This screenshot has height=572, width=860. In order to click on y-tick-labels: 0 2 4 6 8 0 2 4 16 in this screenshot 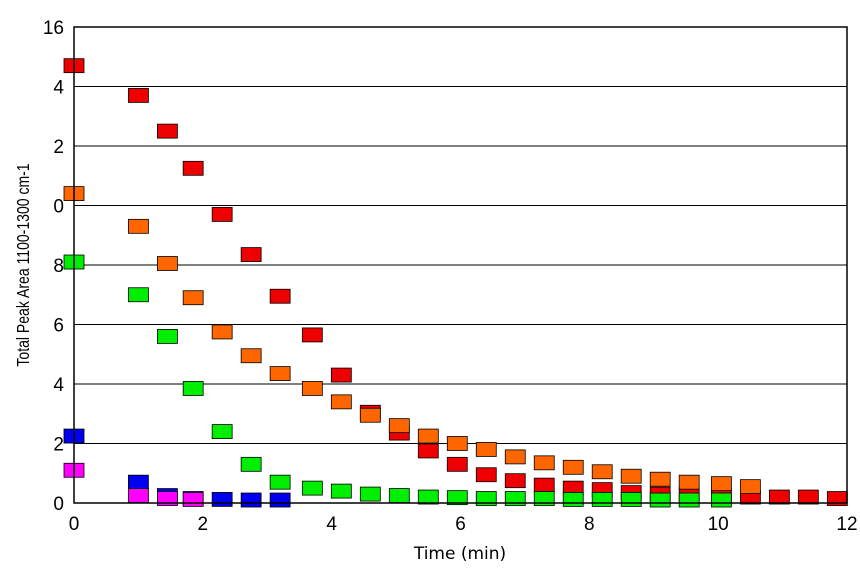, I will do `click(54, 266)`.